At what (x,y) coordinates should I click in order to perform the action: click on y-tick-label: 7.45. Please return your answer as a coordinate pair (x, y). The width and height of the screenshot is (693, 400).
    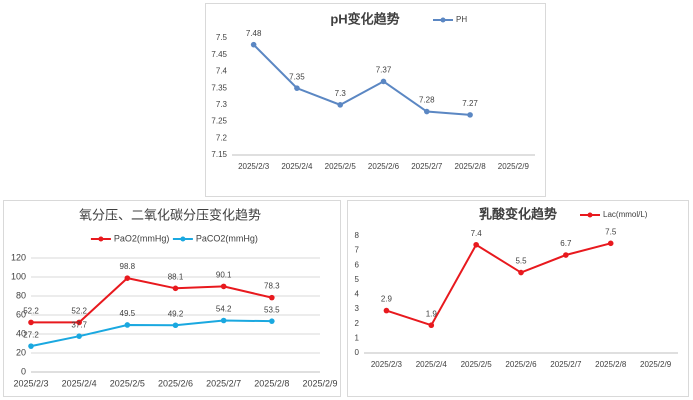
    Looking at the image, I should click on (219, 54).